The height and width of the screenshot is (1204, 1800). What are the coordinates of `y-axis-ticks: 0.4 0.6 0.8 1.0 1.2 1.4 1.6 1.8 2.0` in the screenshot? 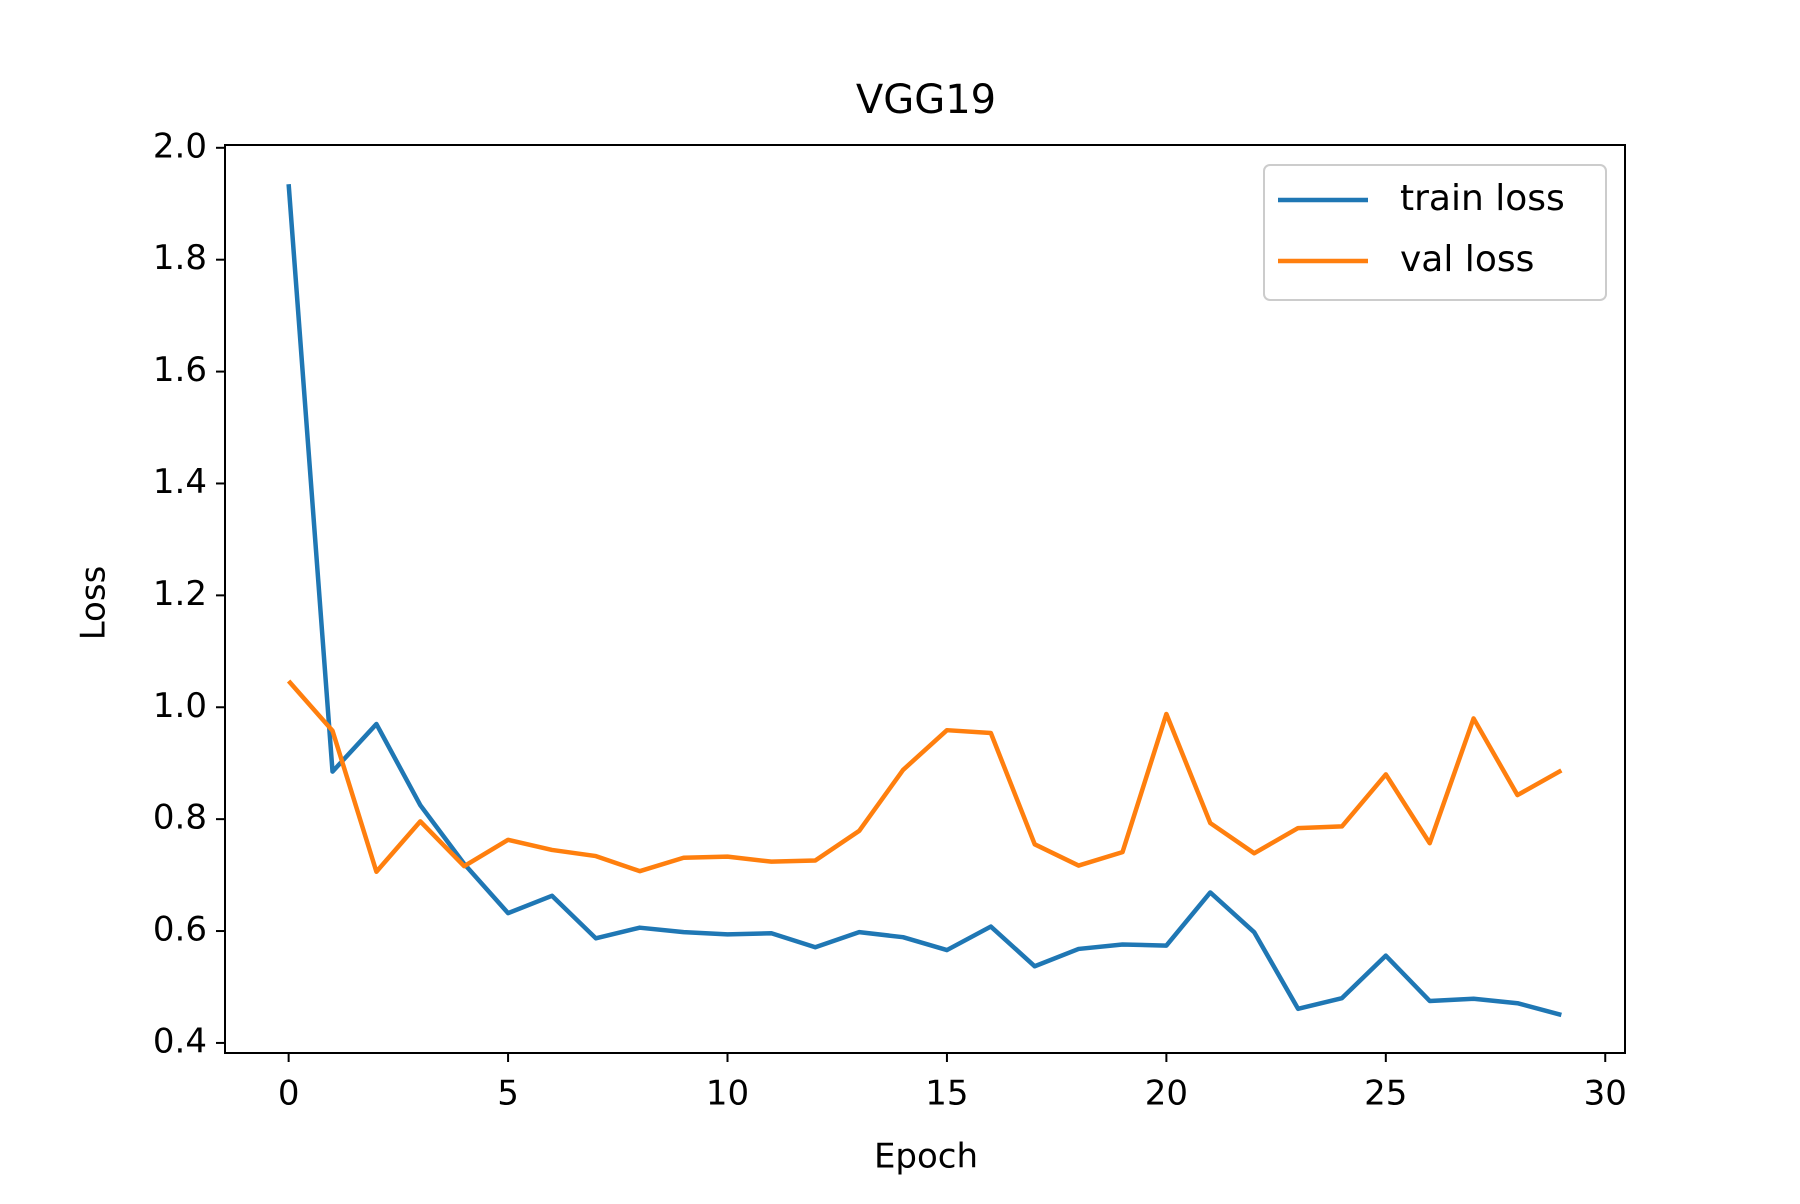 It's located at (189, 593).